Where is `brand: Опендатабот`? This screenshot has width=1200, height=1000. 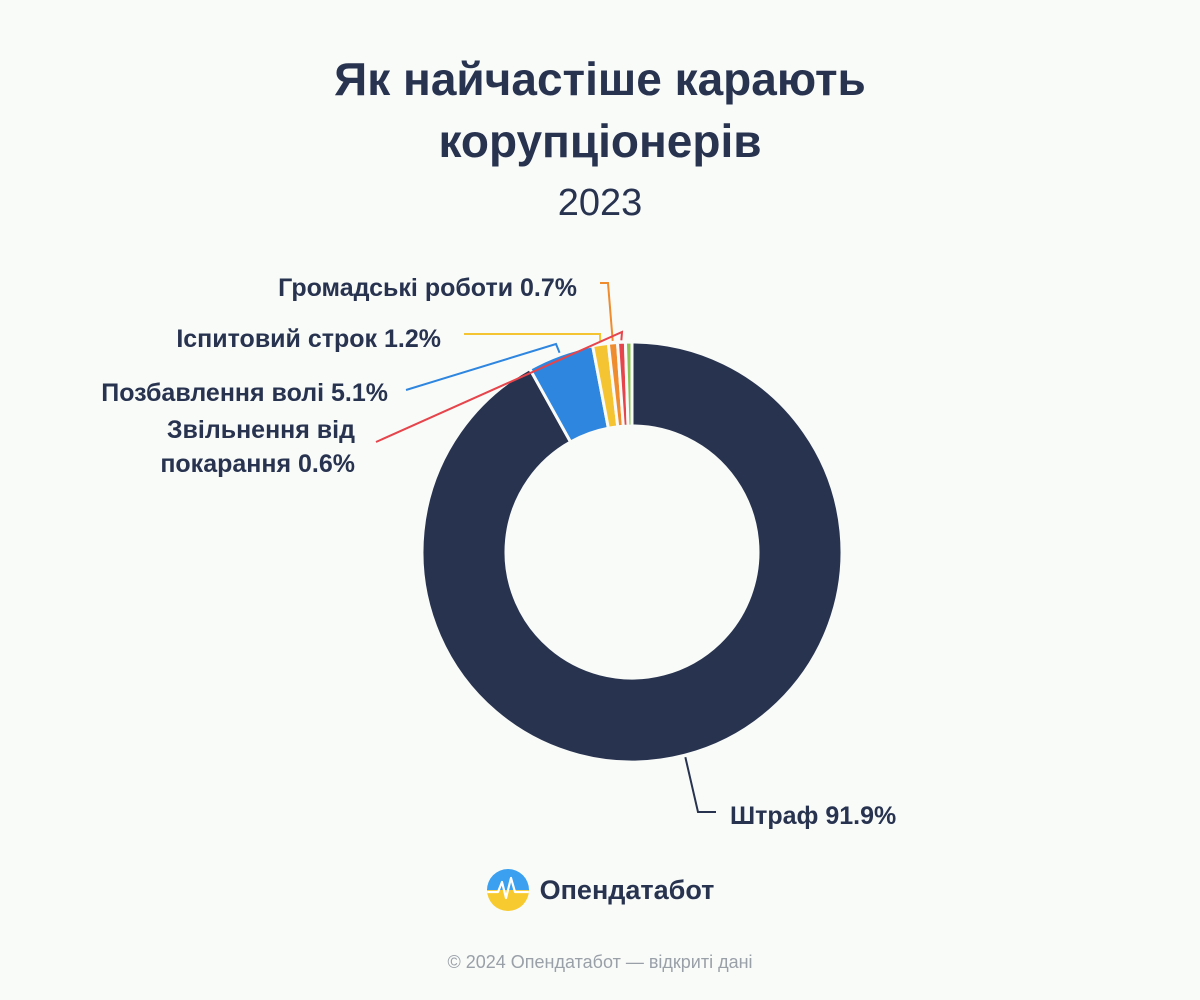 brand: Опендатабот is located at coordinates (600, 890).